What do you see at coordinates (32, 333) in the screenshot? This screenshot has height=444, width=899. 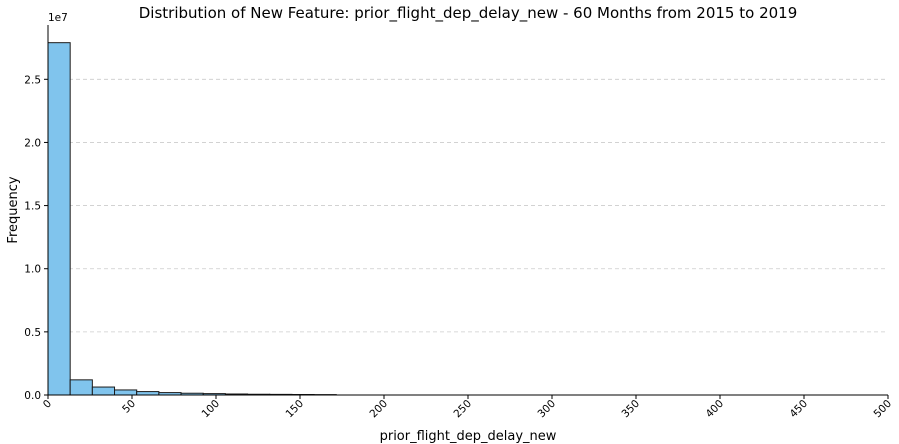 I see `y-tick-label: 0.5` at bounding box center [32, 333].